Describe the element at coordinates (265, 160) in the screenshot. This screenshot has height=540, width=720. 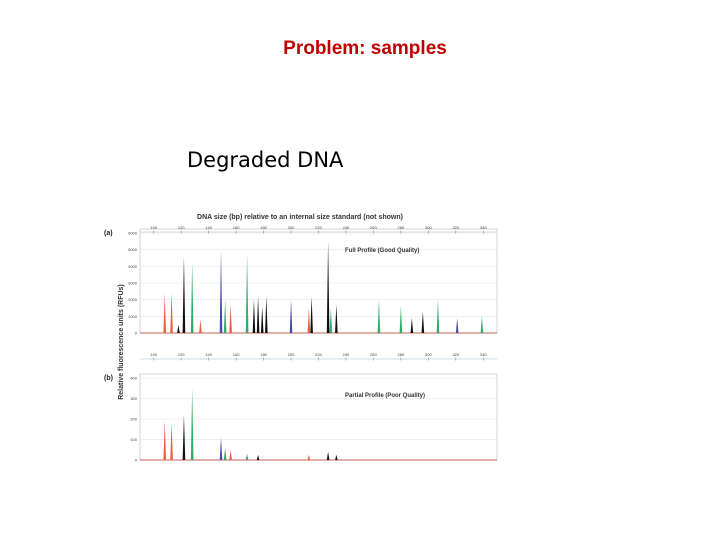
I see `slide-subtitle: Degraded DNA` at that location.